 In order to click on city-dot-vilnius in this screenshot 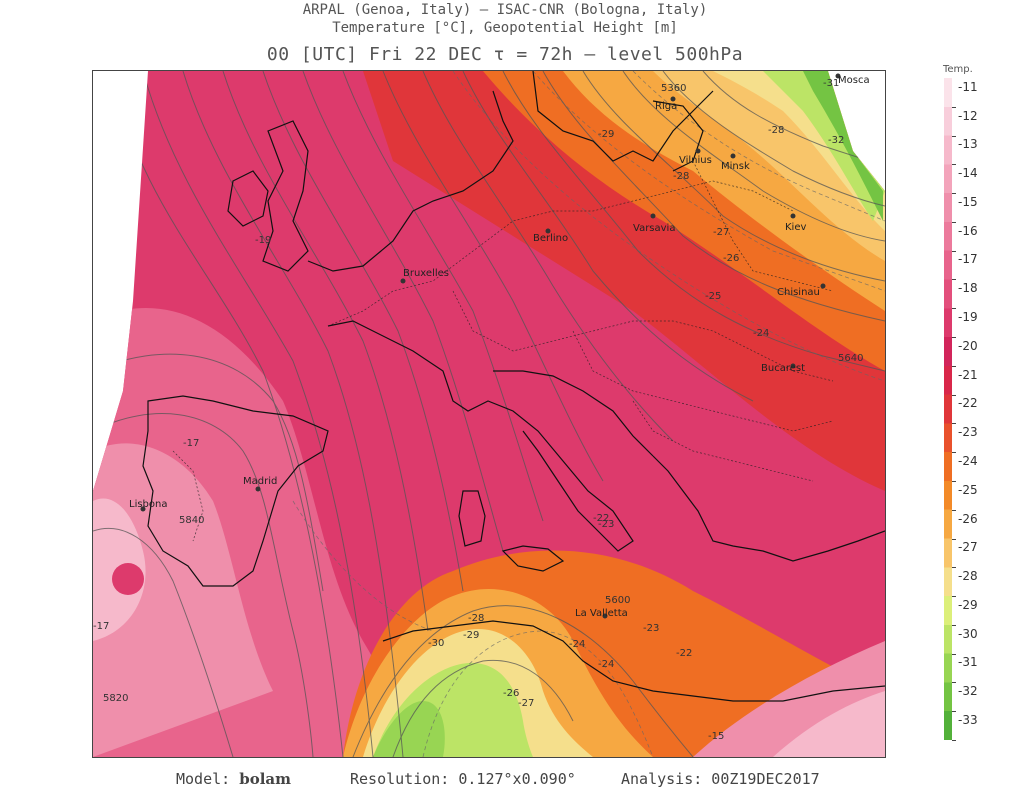, I will do `click(698, 151)`.